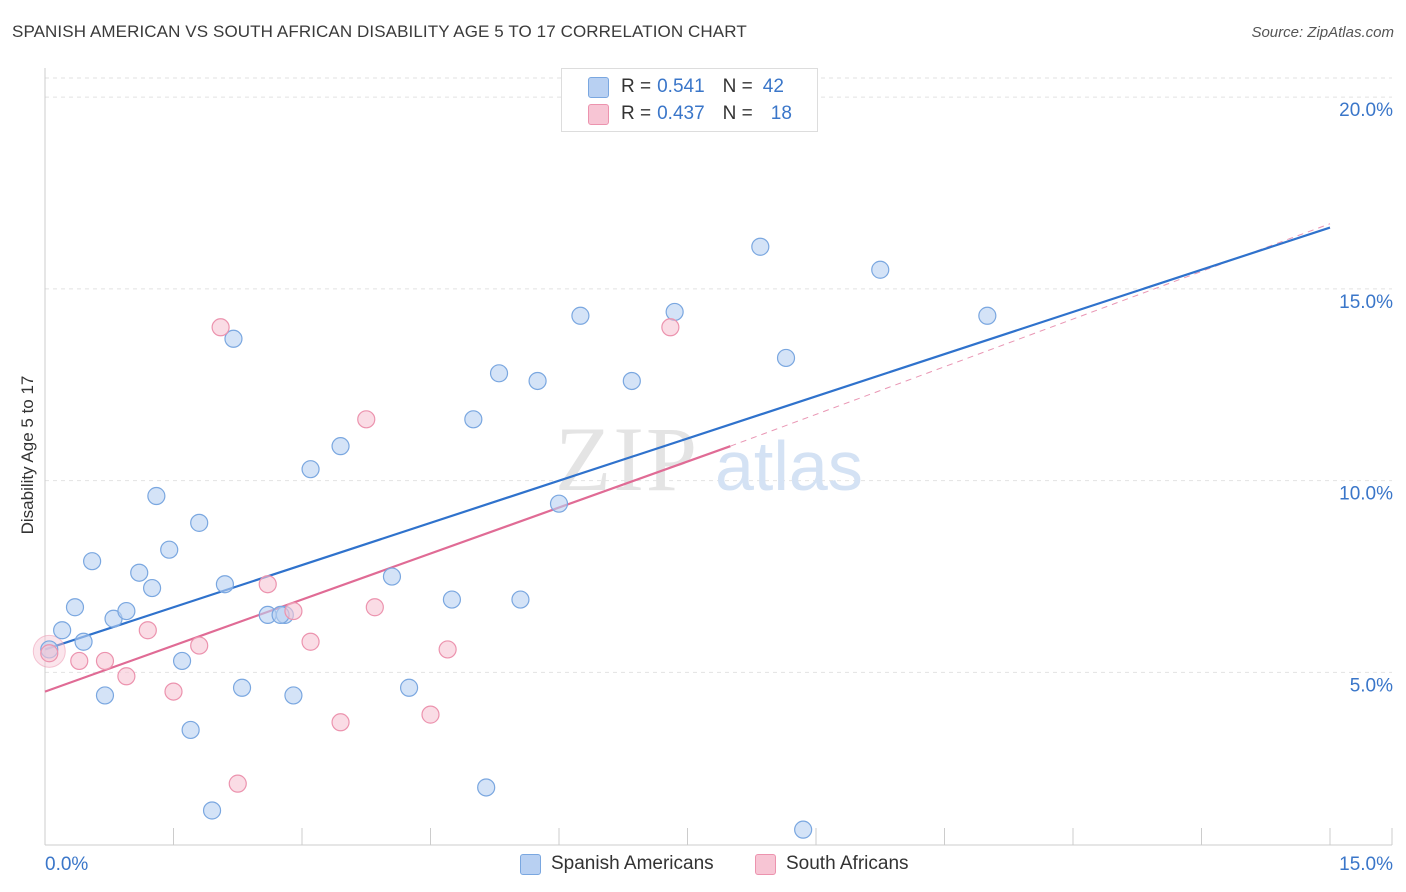 The width and height of the screenshot is (1406, 892). Describe the element at coordinates (681, 113) in the screenshot. I see `legend-r-value: 0.437` at that location.